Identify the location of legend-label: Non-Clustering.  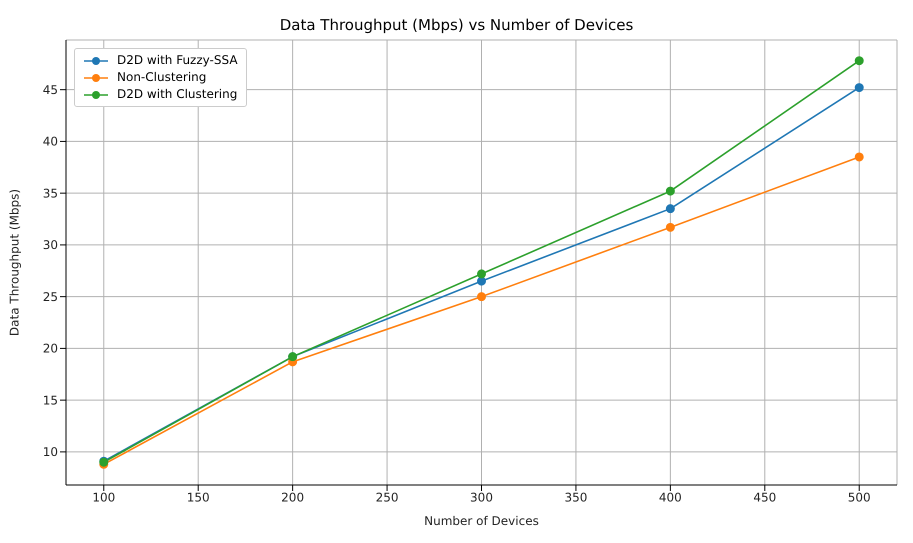
(161, 77).